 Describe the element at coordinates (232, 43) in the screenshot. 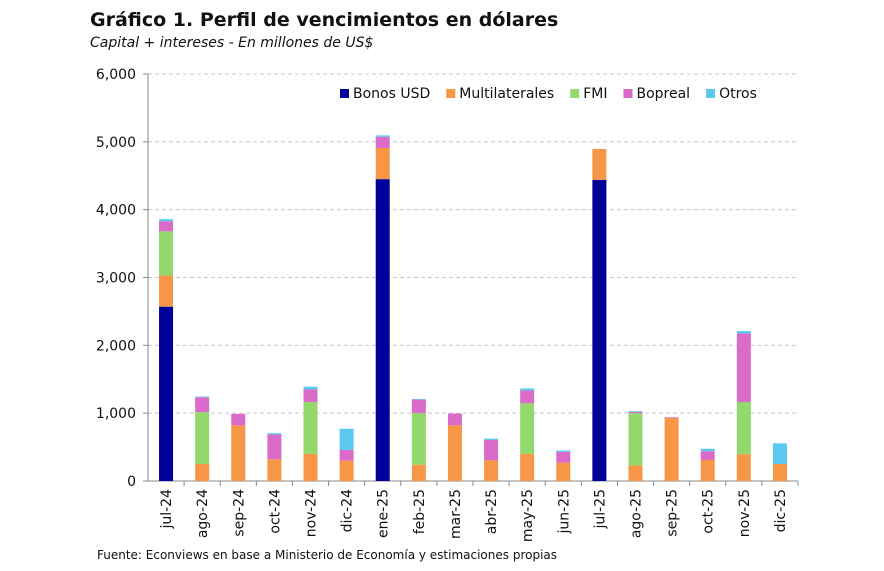

I see `chart-subtitle: Capital + intereses - En millones de US$` at that location.